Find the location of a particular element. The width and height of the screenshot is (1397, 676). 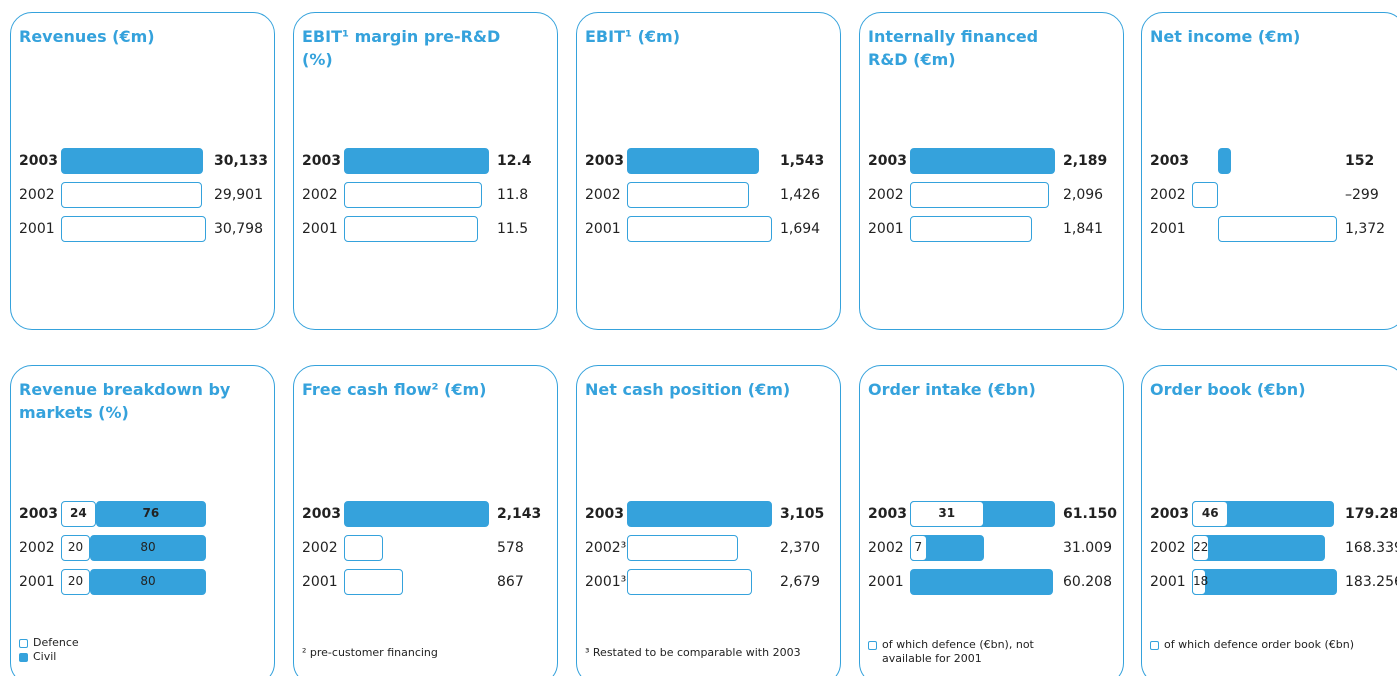

bar-segment: 7 is located at coordinates (918, 548).